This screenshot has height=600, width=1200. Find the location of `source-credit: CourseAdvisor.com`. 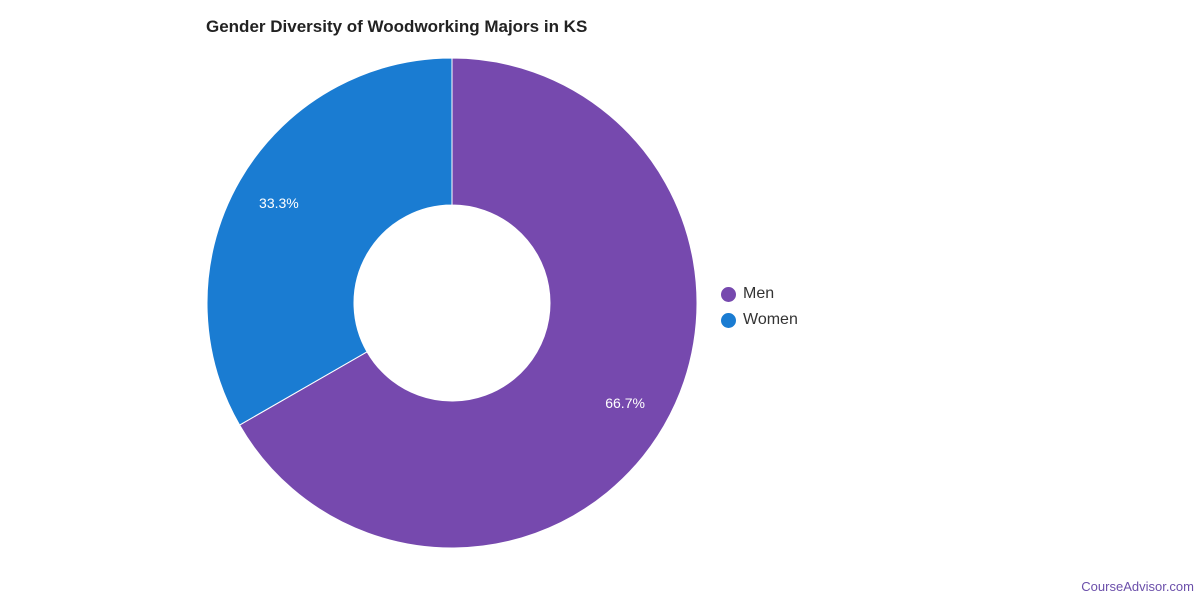

source-credit: CourseAdvisor.com is located at coordinates (1137, 586).